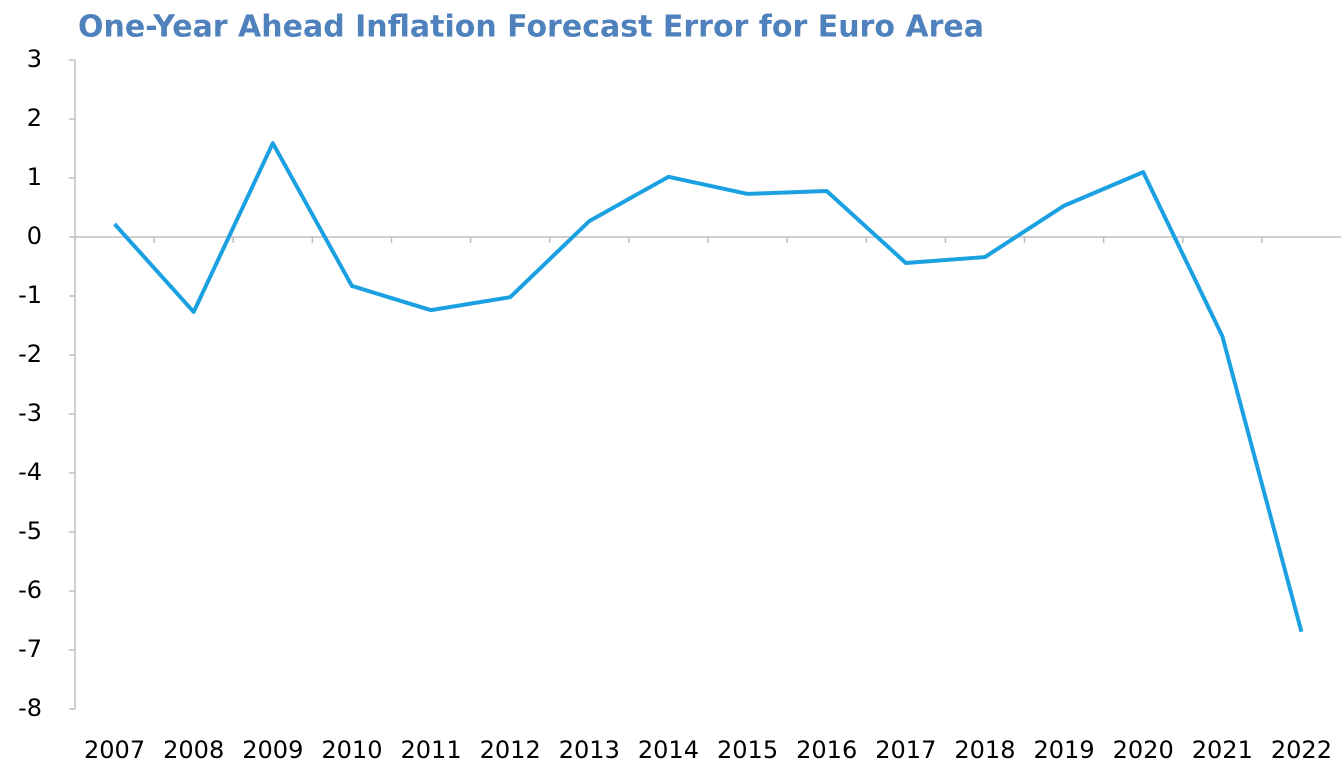 The width and height of the screenshot is (1341, 773). I want to click on x-tick-label: 2017, so click(905, 750).